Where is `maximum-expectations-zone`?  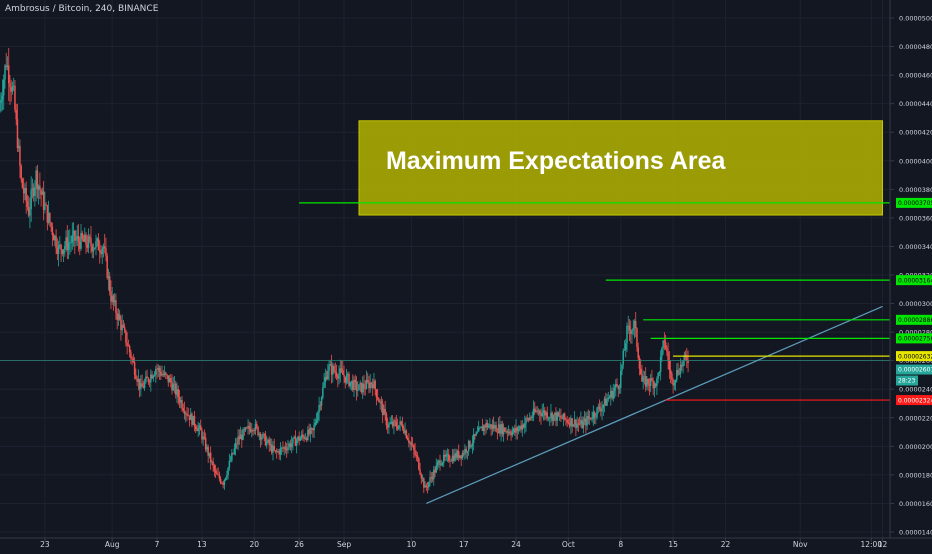
maximum-expectations-zone is located at coordinates (621, 168).